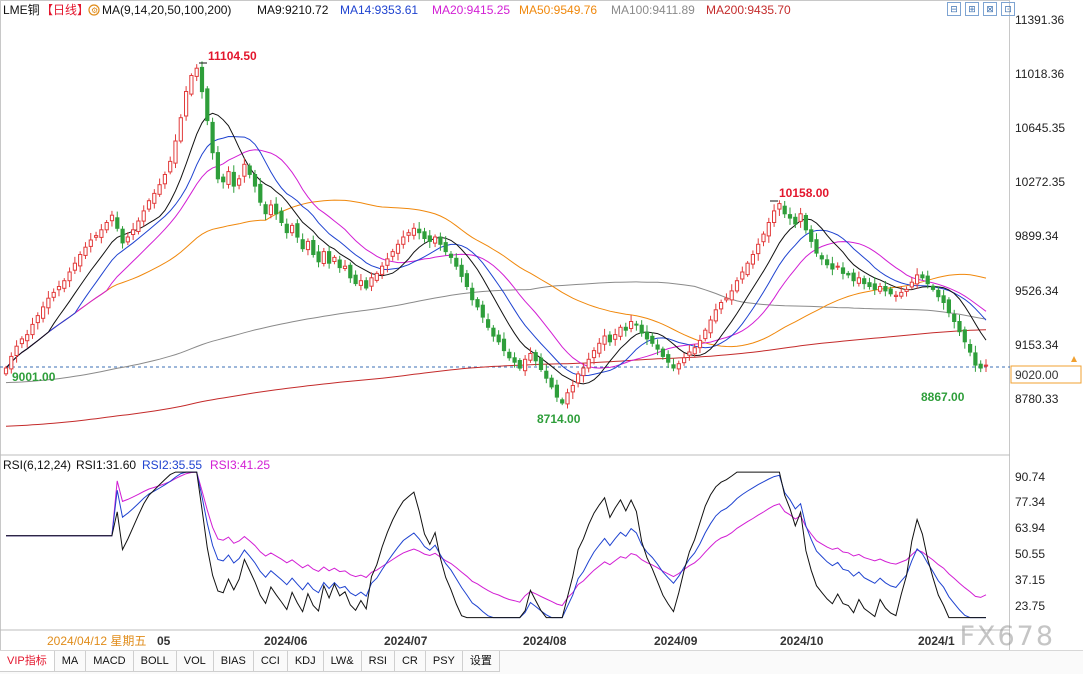  Describe the element at coordinates (481, 661) in the screenshot. I see `tab-settings: 设置` at that location.